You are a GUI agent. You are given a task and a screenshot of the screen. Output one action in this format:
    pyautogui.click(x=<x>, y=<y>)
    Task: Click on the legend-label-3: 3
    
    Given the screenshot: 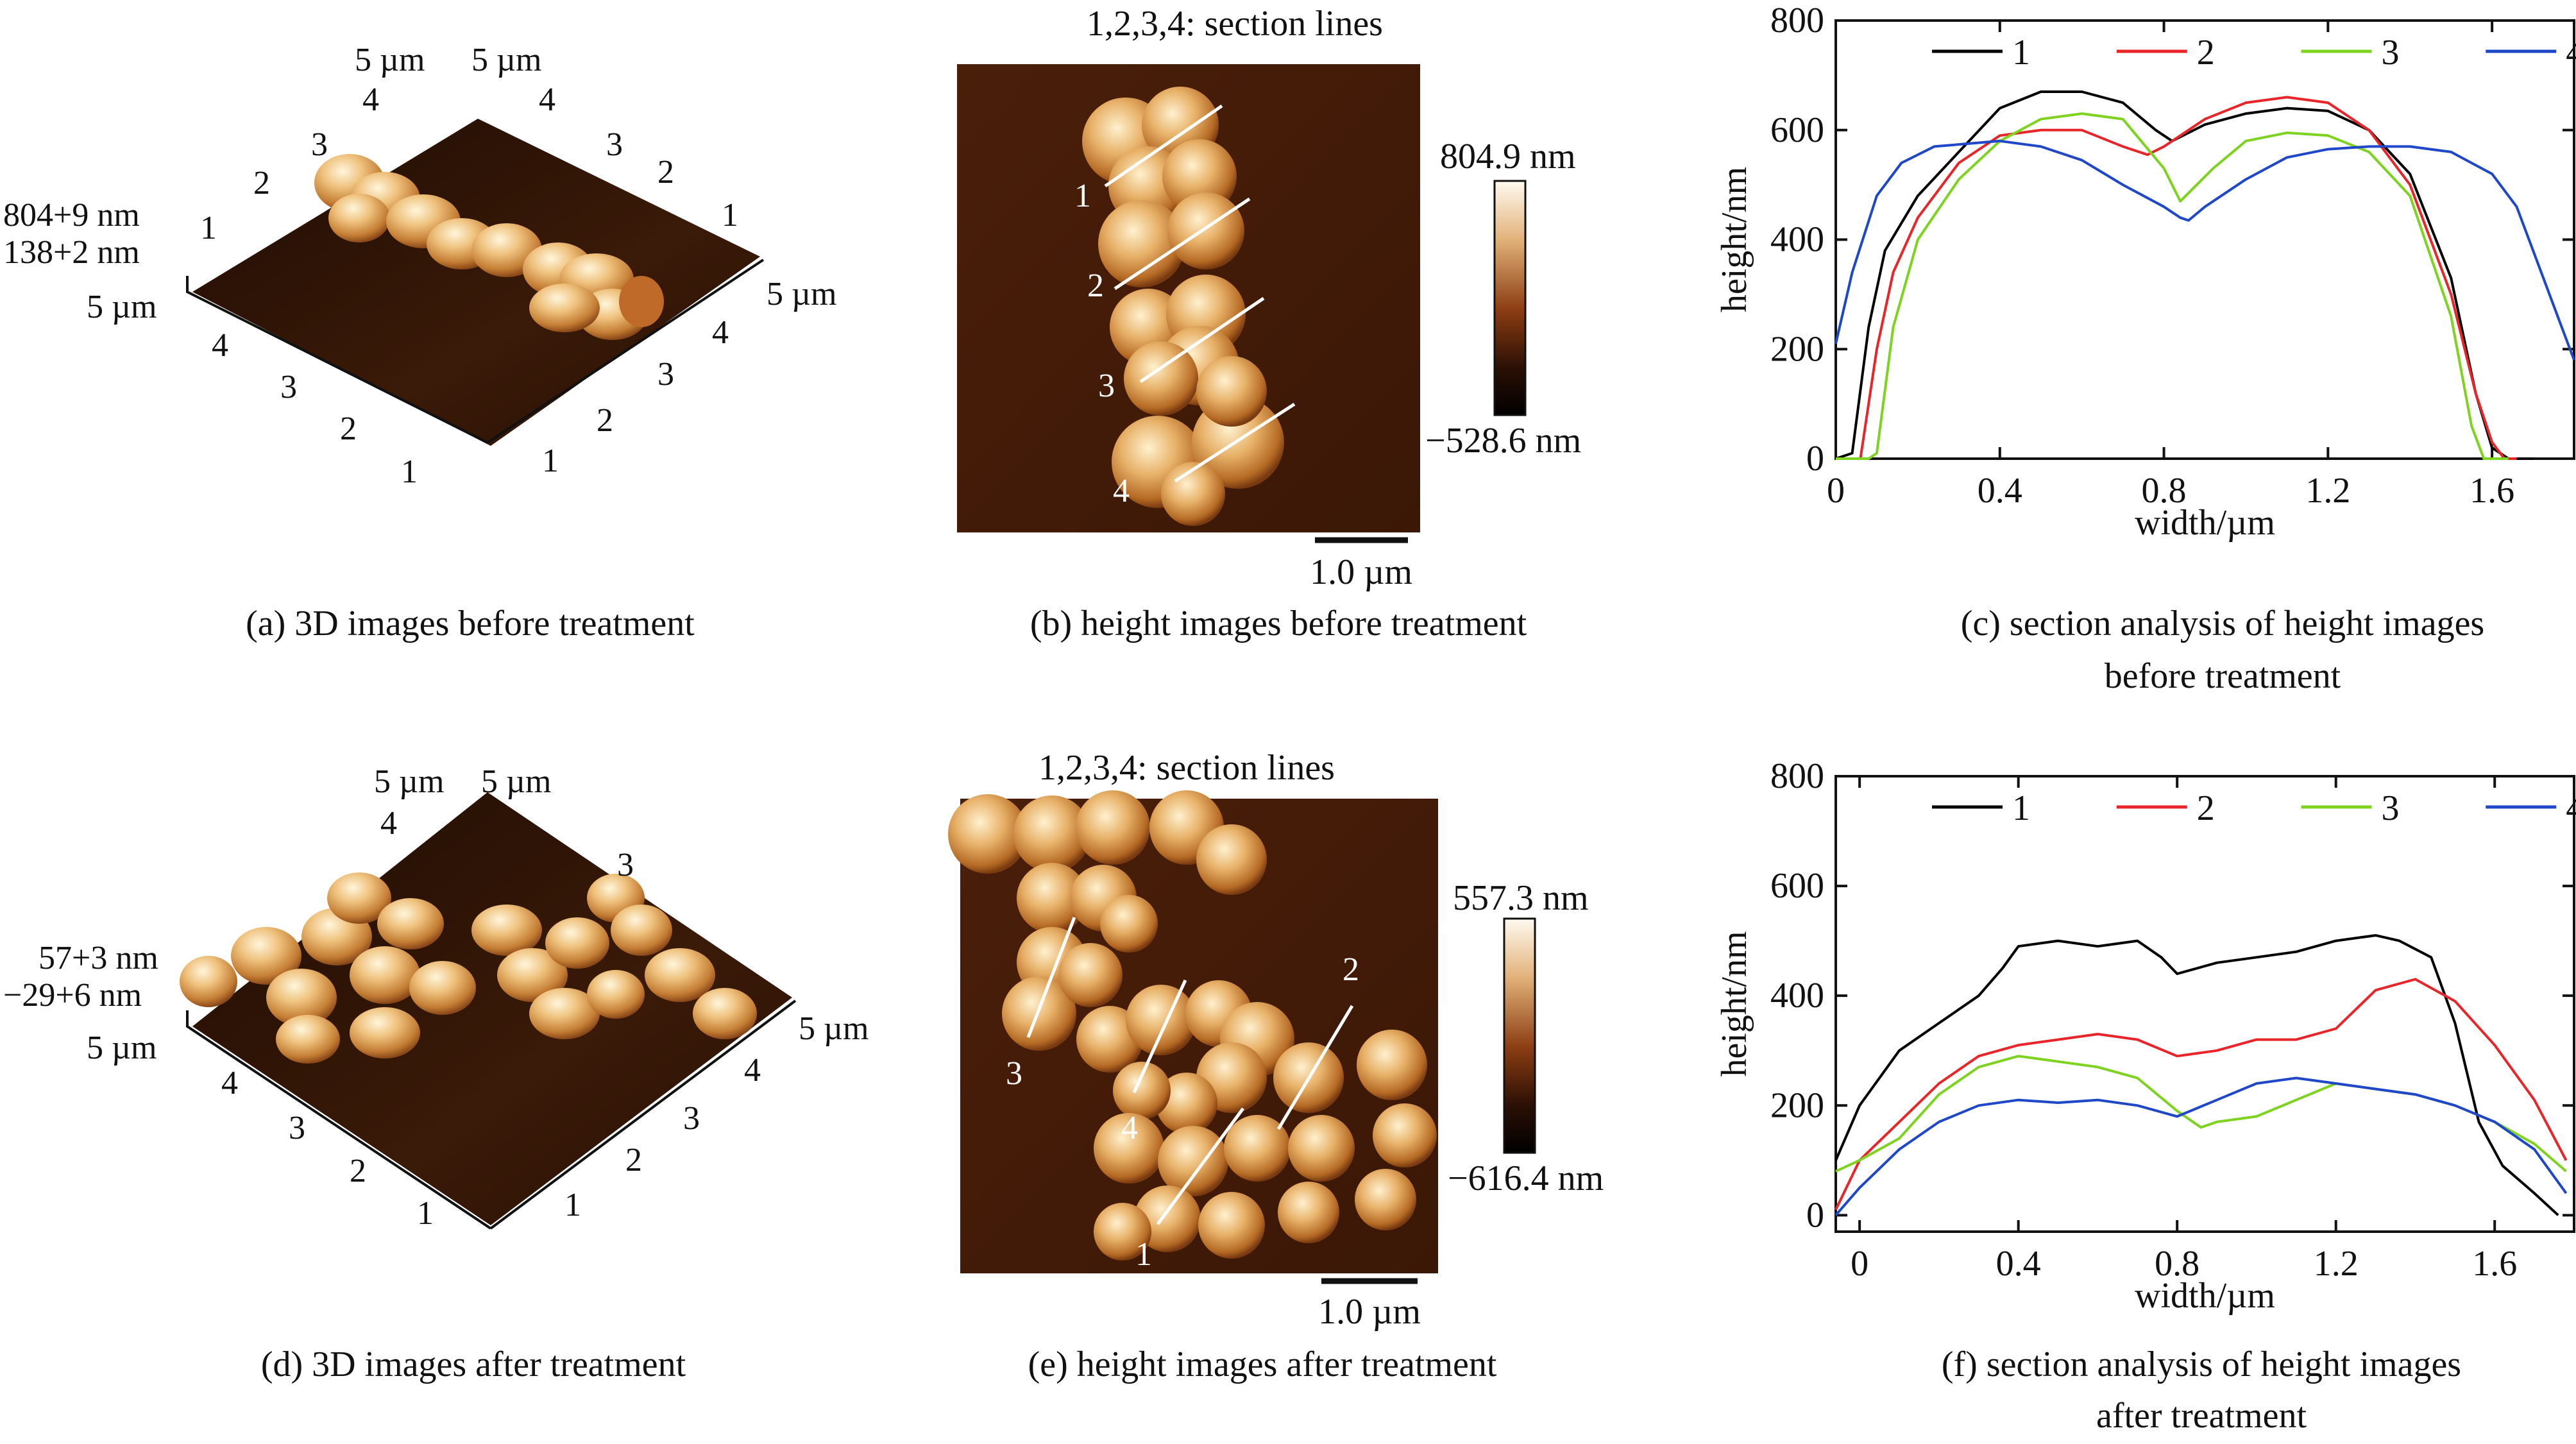 What is the action you would take?
    pyautogui.click(x=2391, y=808)
    